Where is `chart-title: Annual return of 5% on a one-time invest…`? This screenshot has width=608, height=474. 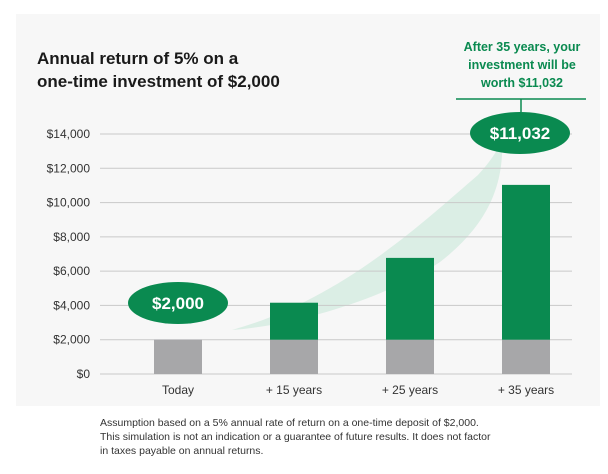
chart-title: Annual return of 5% on a one-time invest… is located at coordinates (158, 70).